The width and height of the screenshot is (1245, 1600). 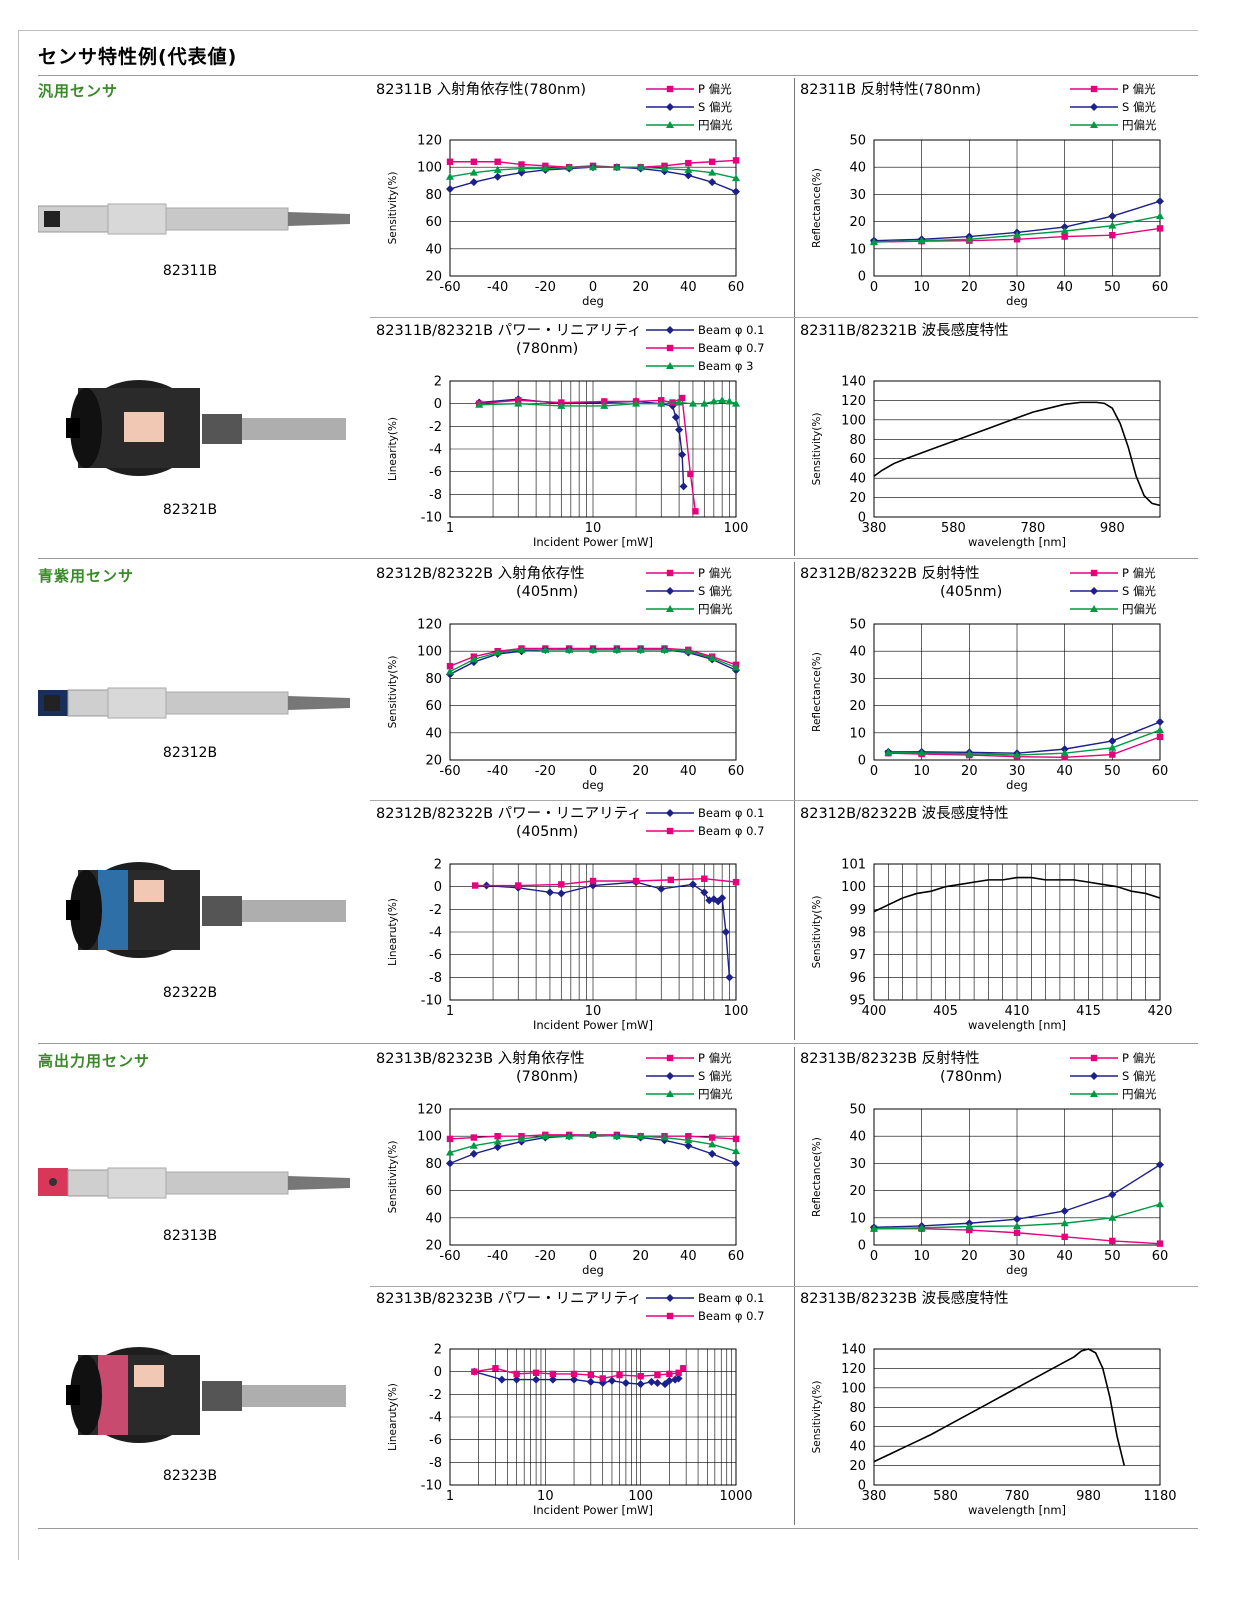 I want to click on x-tick-label: 20, so click(x=969, y=1256).